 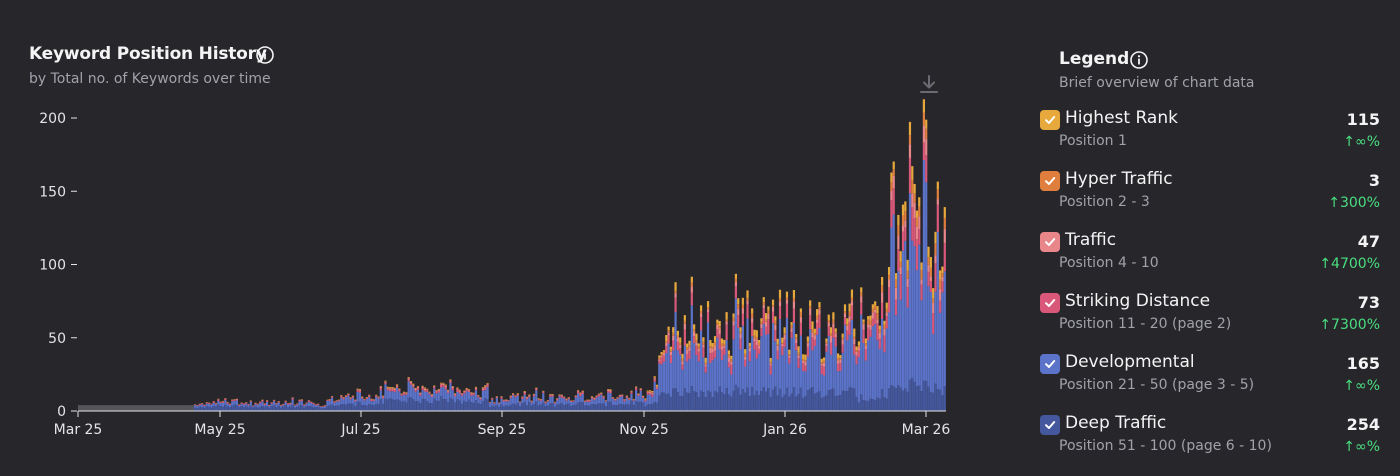 What do you see at coordinates (1211, 136) in the screenshot?
I see `legend-item-highest-rank: Highest Rank Position 1 115 ↑∞%` at bounding box center [1211, 136].